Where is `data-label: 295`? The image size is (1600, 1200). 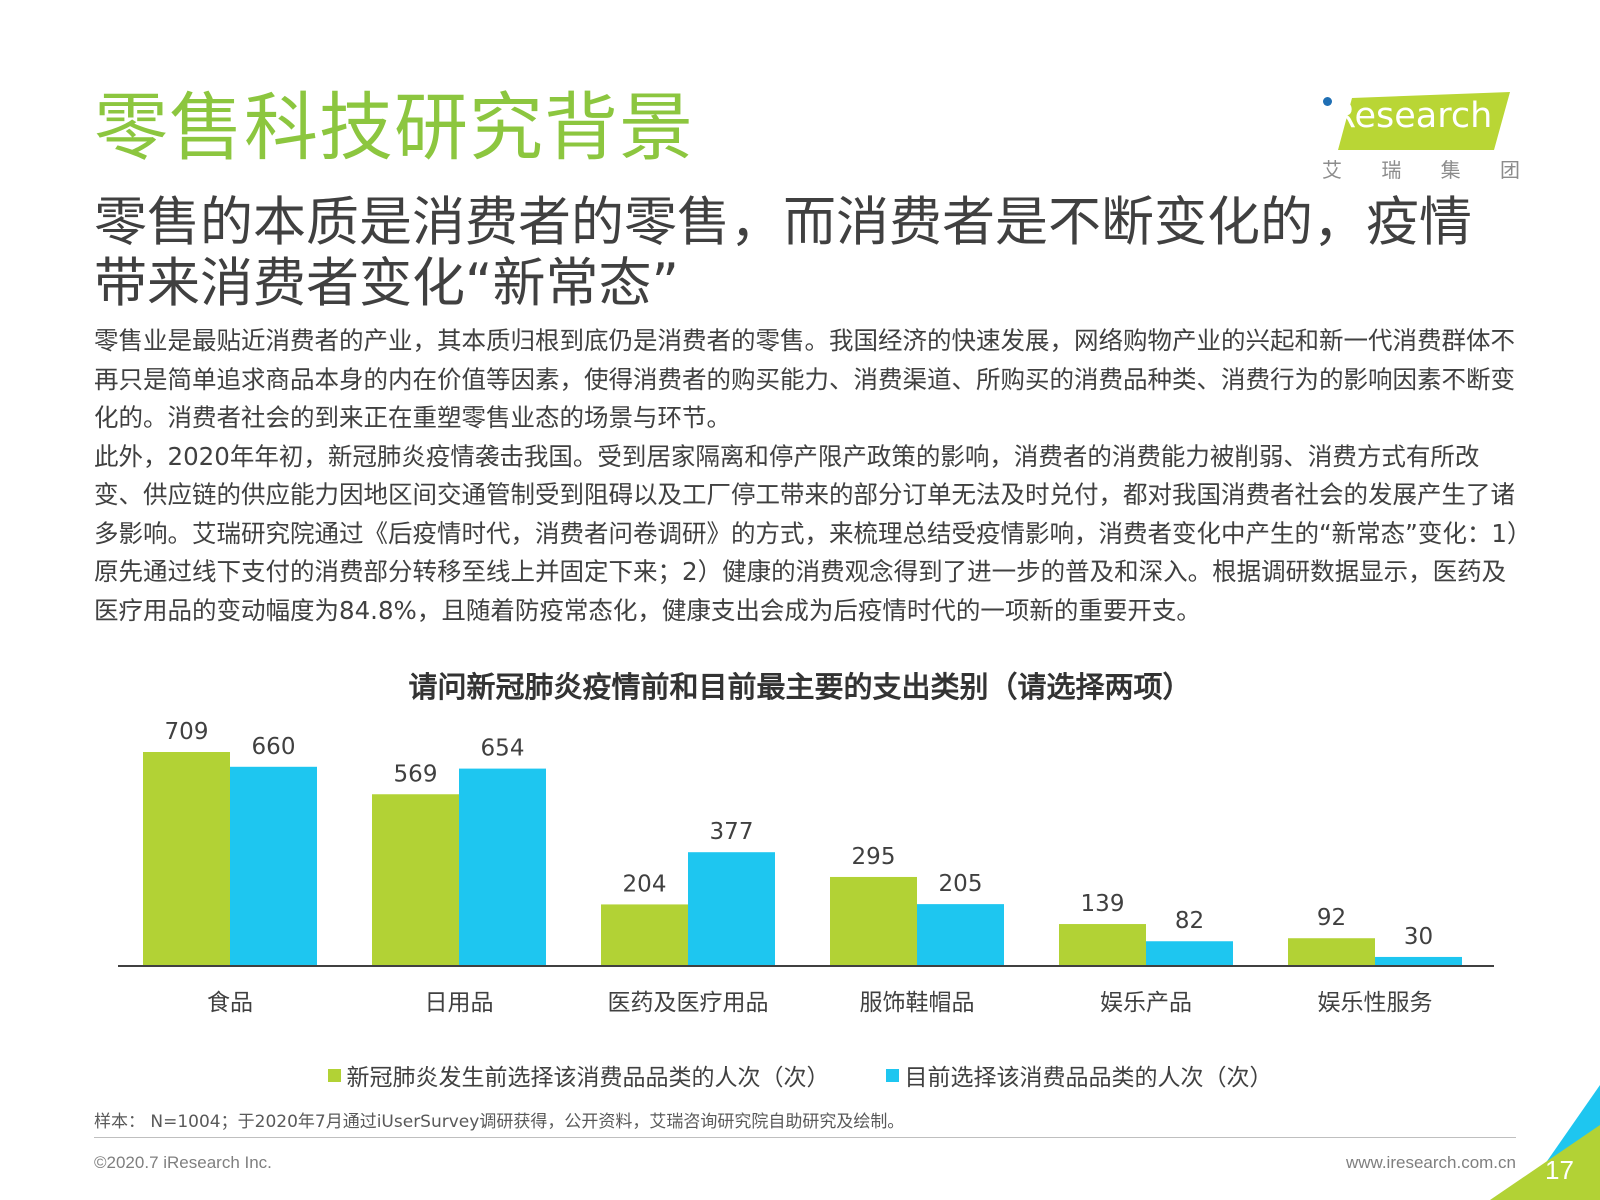 data-label: 295 is located at coordinates (874, 857).